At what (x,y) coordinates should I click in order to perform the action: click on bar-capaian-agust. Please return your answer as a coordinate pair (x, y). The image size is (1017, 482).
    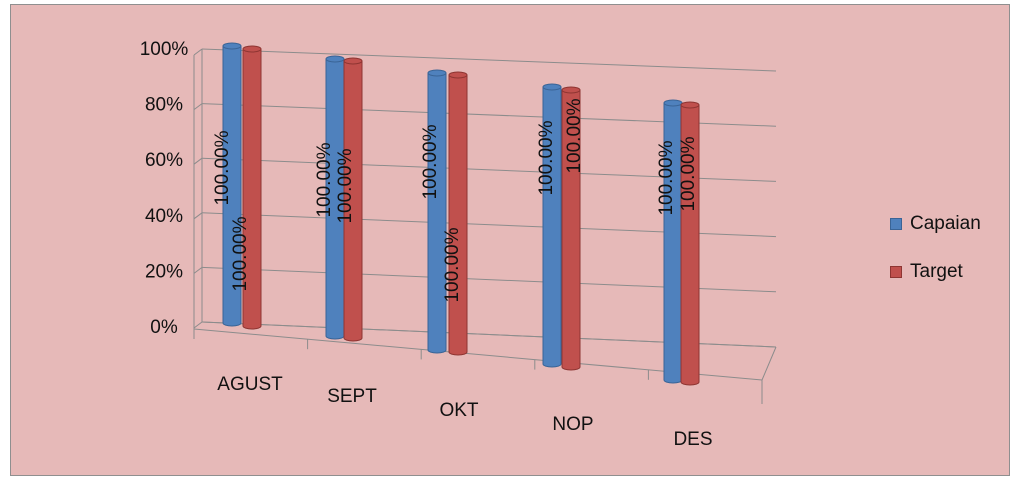
    Looking at the image, I should click on (232, 184).